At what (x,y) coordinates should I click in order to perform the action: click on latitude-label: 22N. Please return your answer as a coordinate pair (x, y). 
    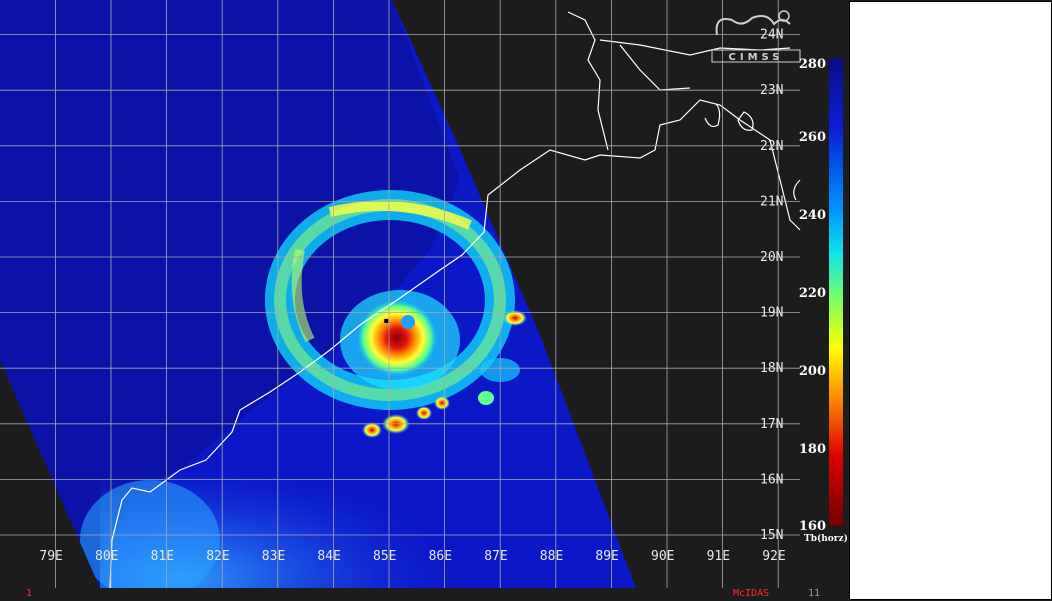
    Looking at the image, I should click on (771, 146).